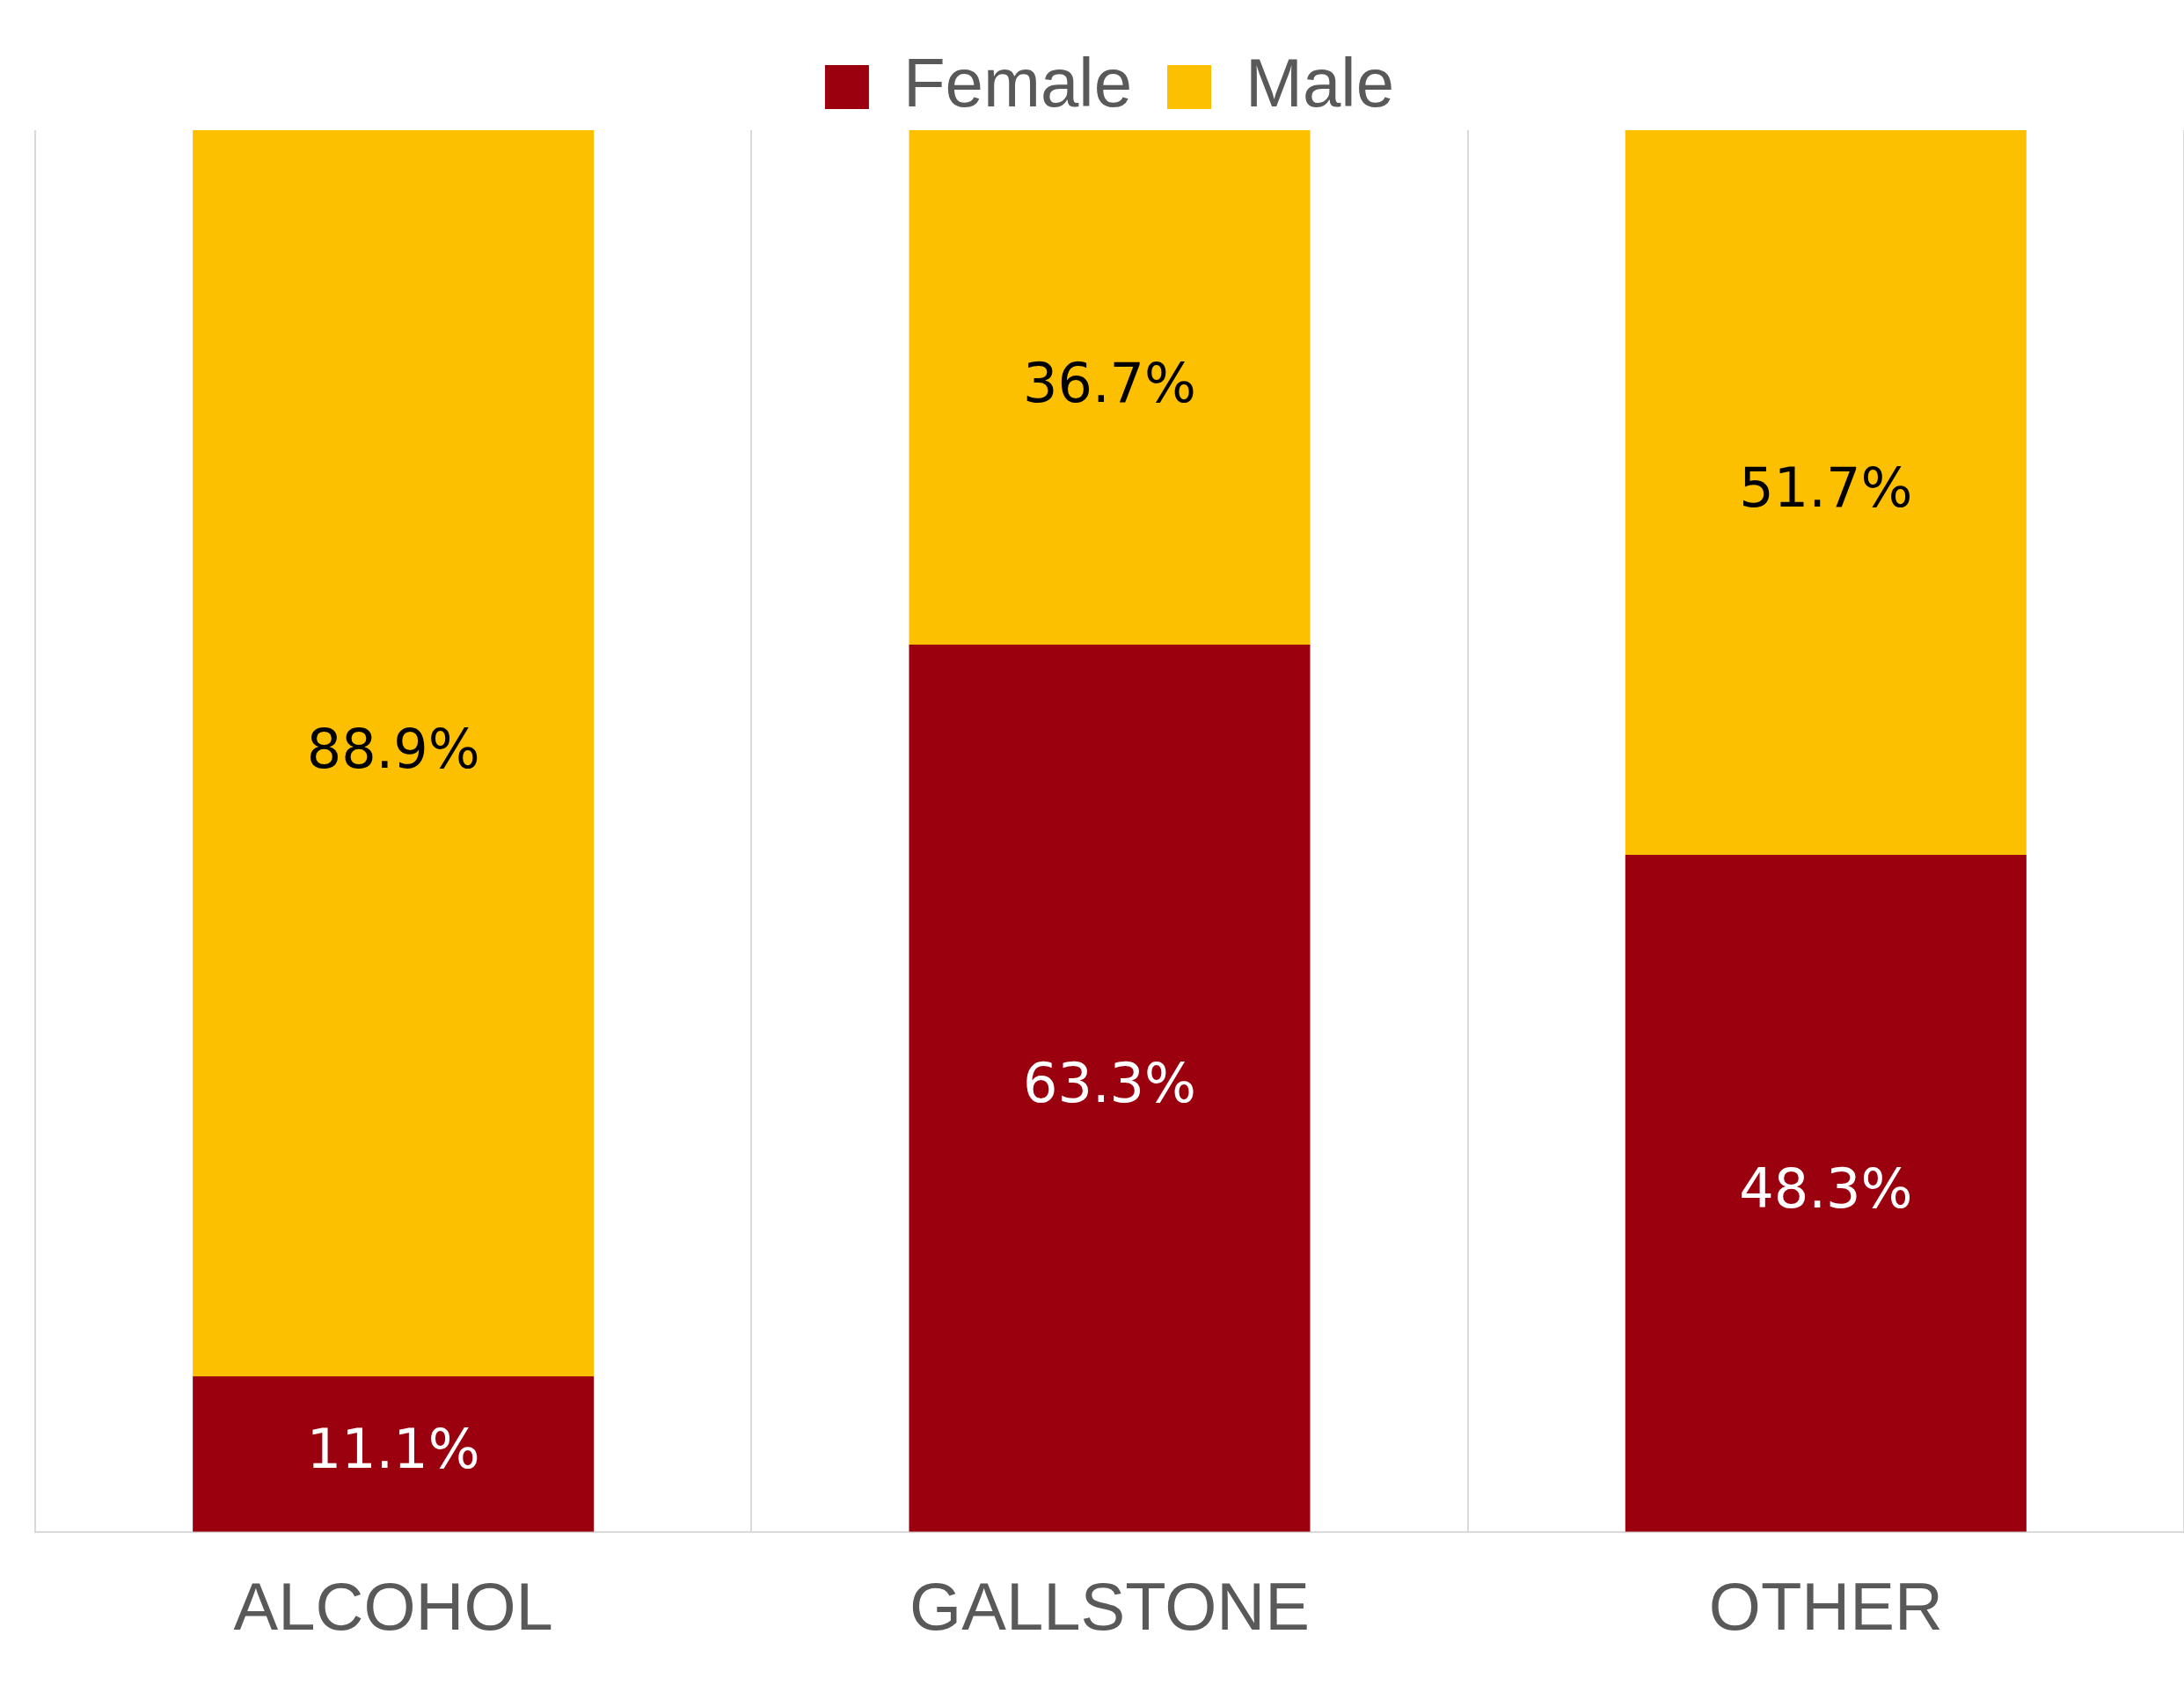 The image size is (2184, 1700). Describe the element at coordinates (1109, 382) in the screenshot. I see `data-label: 36.7%` at that location.